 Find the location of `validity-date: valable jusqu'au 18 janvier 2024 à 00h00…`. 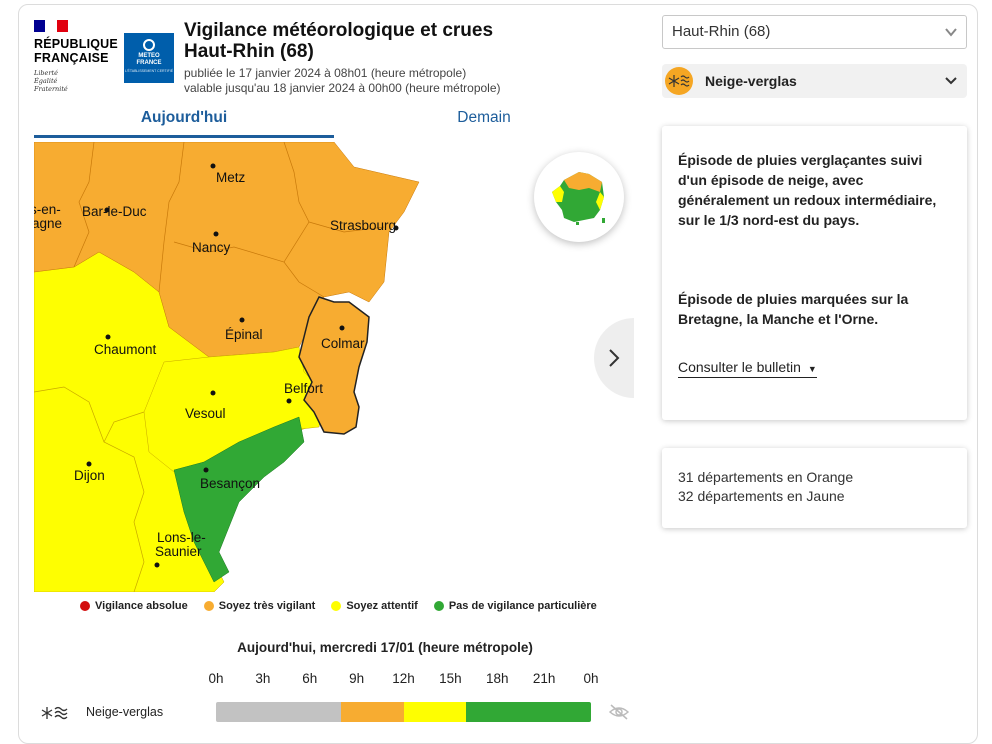

validity-date: valable jusqu'au 18 janvier 2024 à 00h00… is located at coordinates (342, 88).